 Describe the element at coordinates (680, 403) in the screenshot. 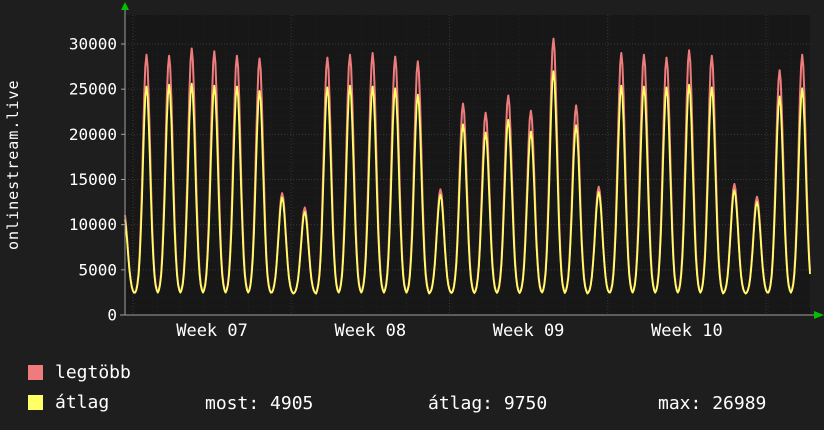

I see `stat-max-label: max:` at that location.